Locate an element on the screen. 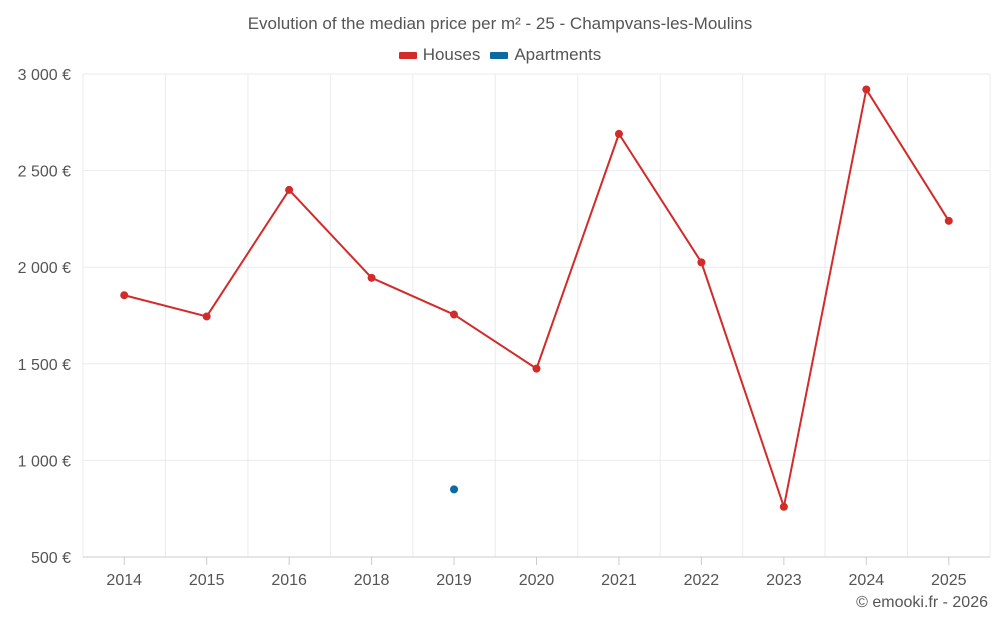  x-tick-label: 2014 is located at coordinates (124, 580).